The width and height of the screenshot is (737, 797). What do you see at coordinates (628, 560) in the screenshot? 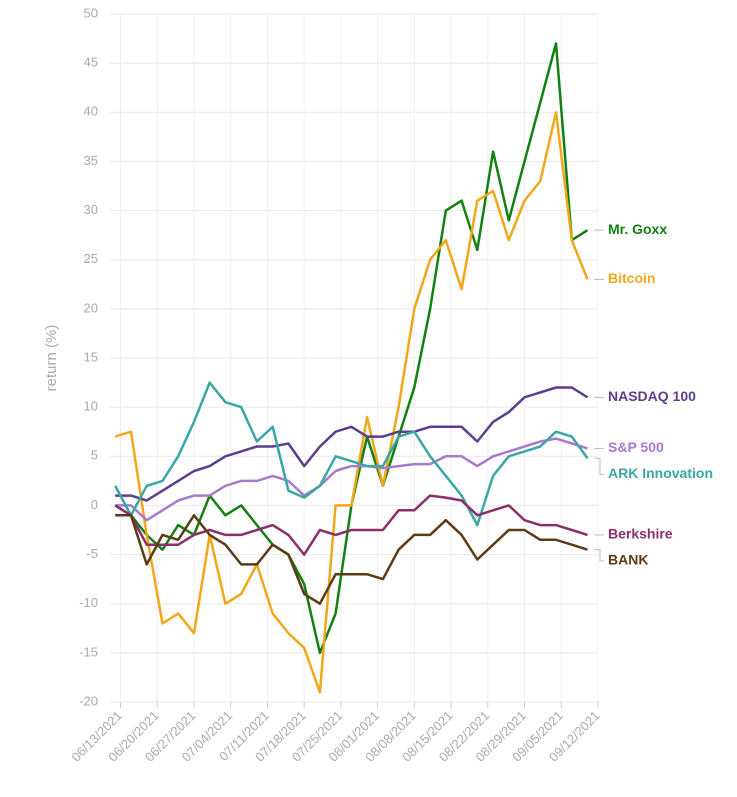
I see `series-label: BANK` at bounding box center [628, 560].